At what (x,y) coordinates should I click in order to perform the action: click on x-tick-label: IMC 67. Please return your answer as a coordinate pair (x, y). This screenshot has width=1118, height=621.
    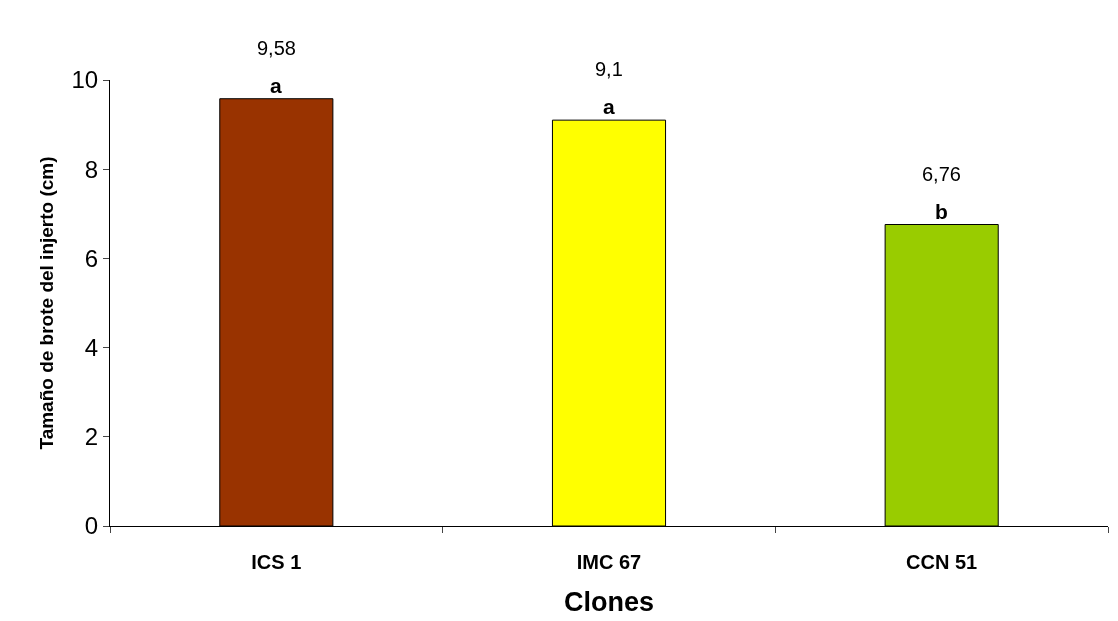
    Looking at the image, I should click on (609, 562).